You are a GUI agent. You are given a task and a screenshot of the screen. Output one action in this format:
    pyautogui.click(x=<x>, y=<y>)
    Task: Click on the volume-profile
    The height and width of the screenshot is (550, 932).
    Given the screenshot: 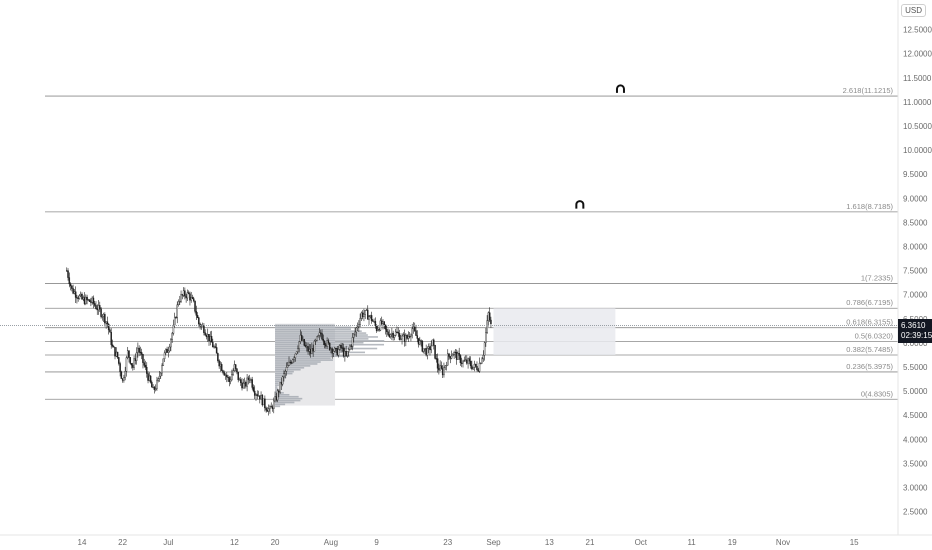 What is the action you would take?
    pyautogui.click(x=330, y=365)
    